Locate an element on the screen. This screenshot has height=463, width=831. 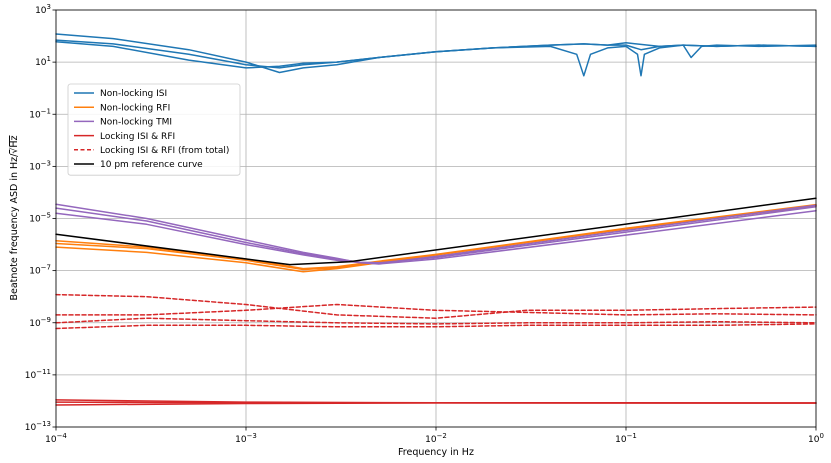
y-tick-label: 10⁻⁷ is located at coordinates (40, 270).